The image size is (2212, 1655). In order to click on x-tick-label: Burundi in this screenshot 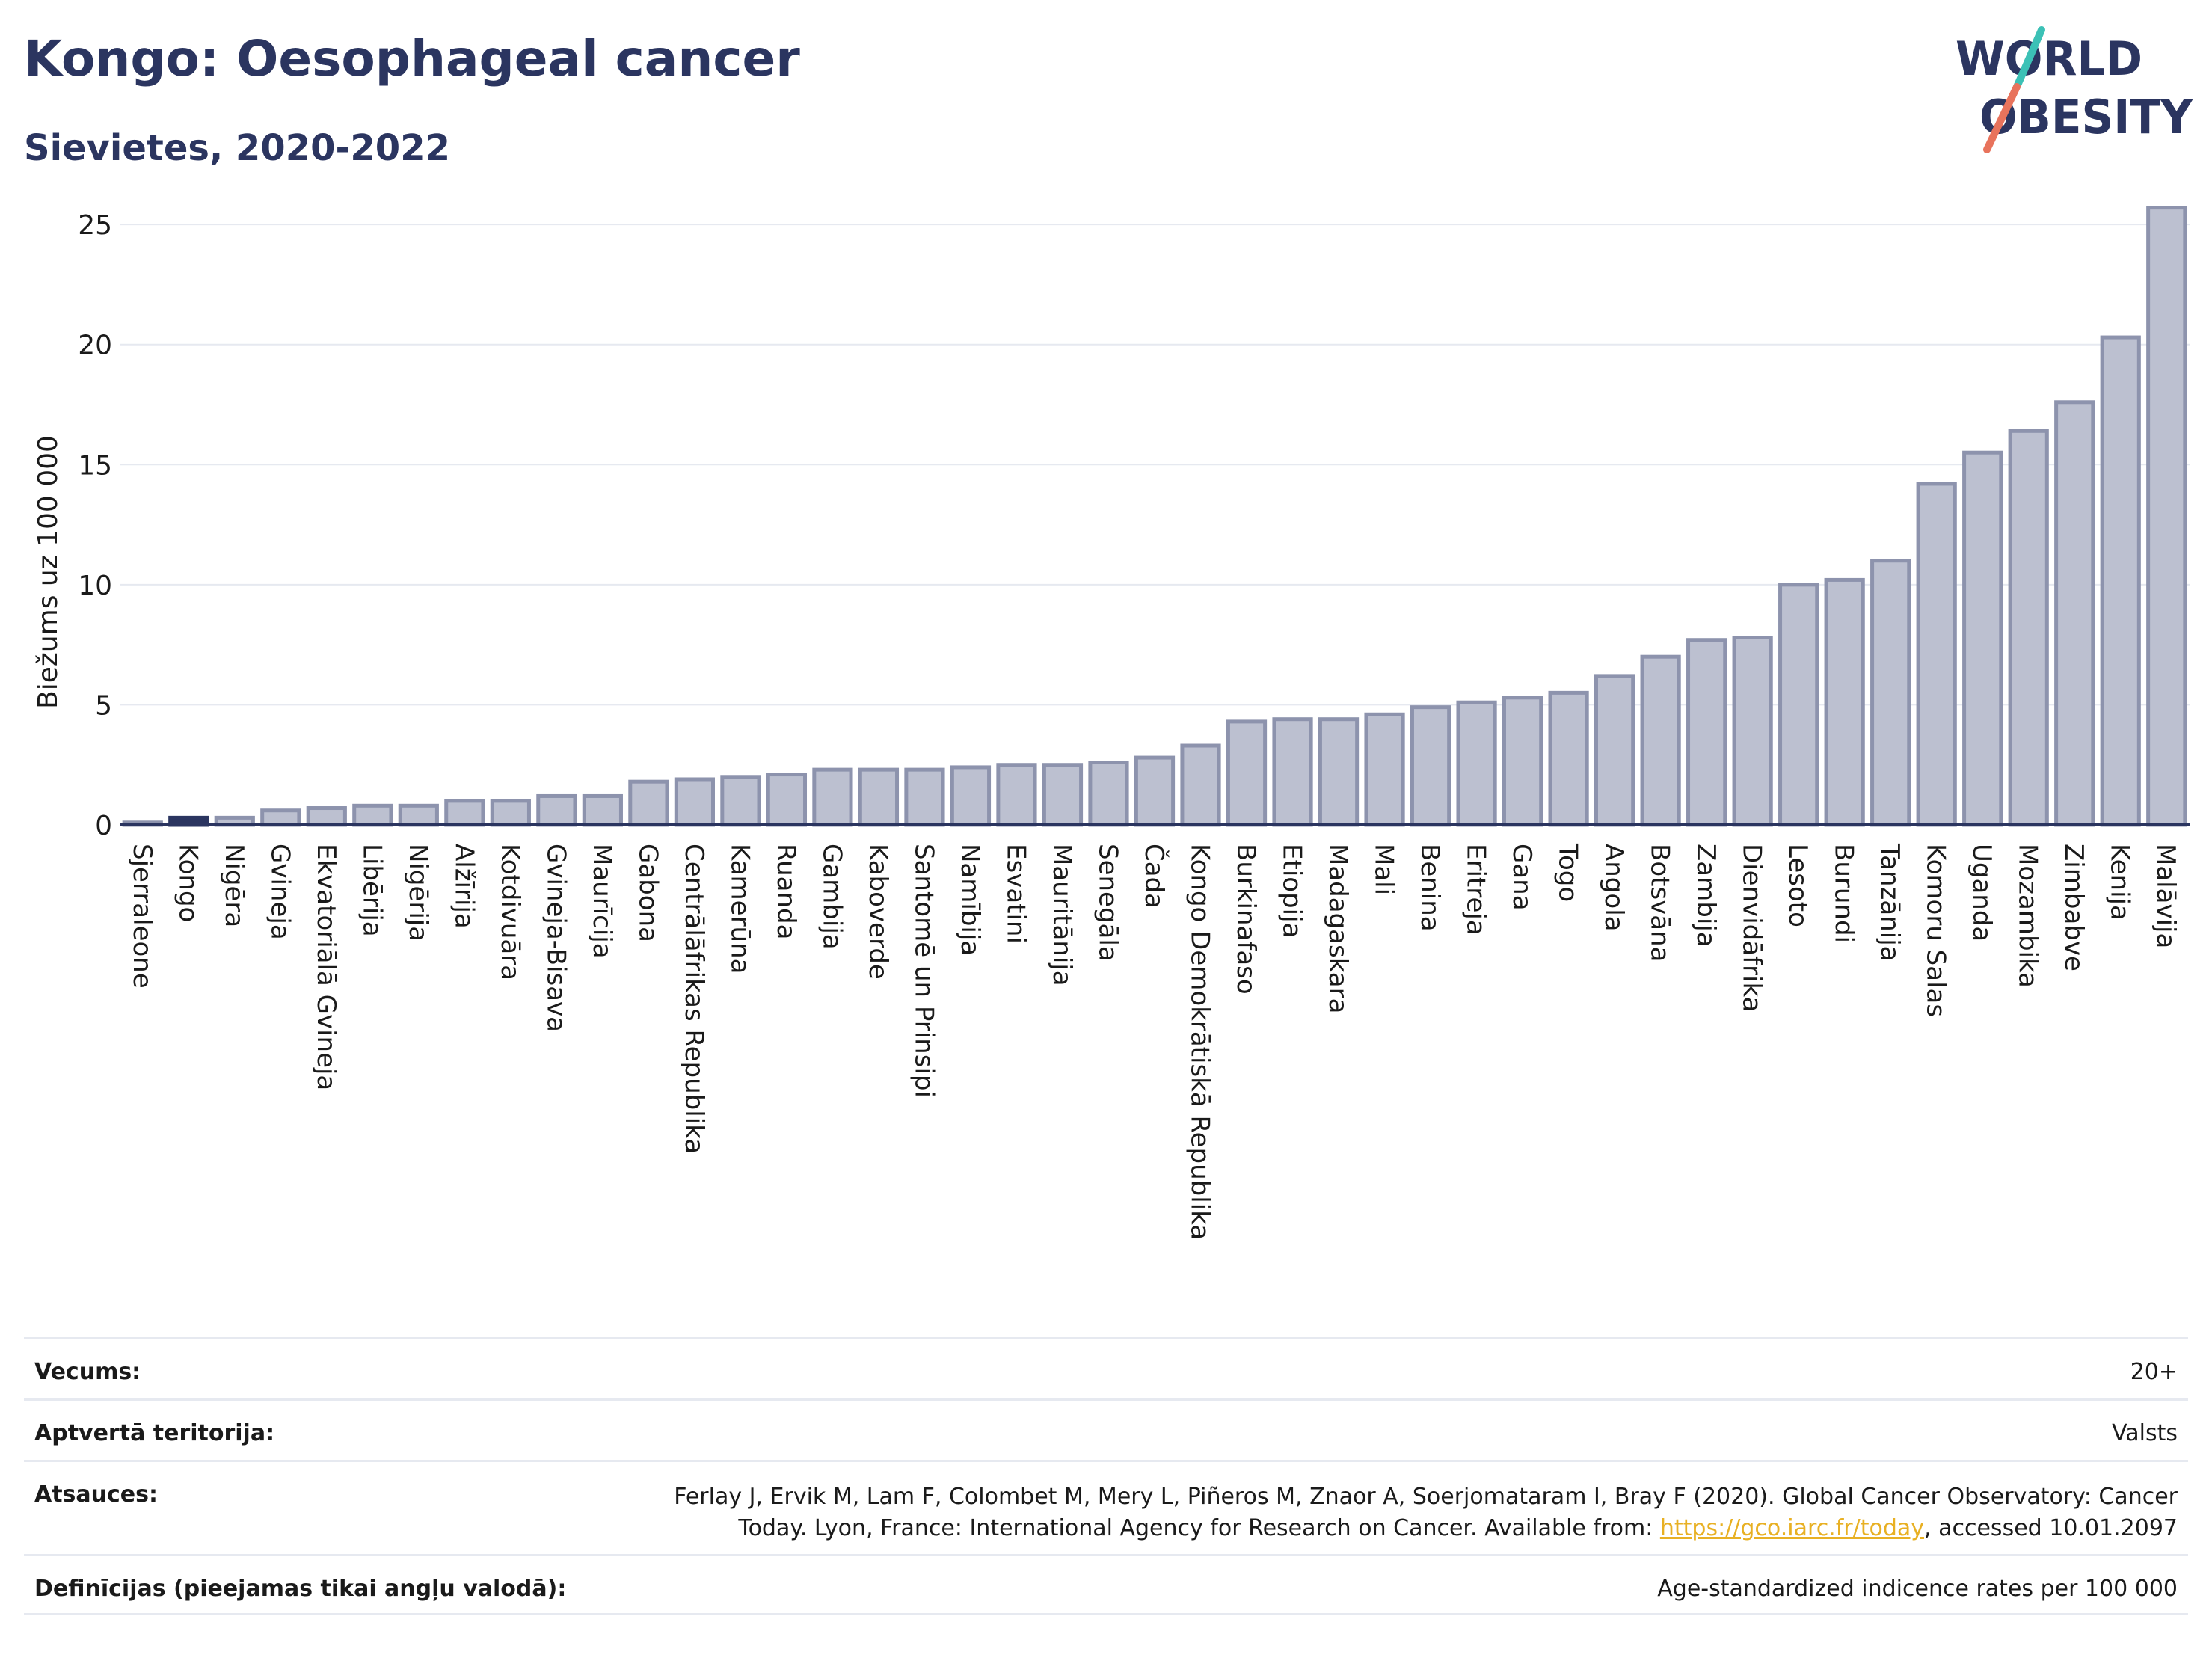, I will do `click(1844, 893)`.